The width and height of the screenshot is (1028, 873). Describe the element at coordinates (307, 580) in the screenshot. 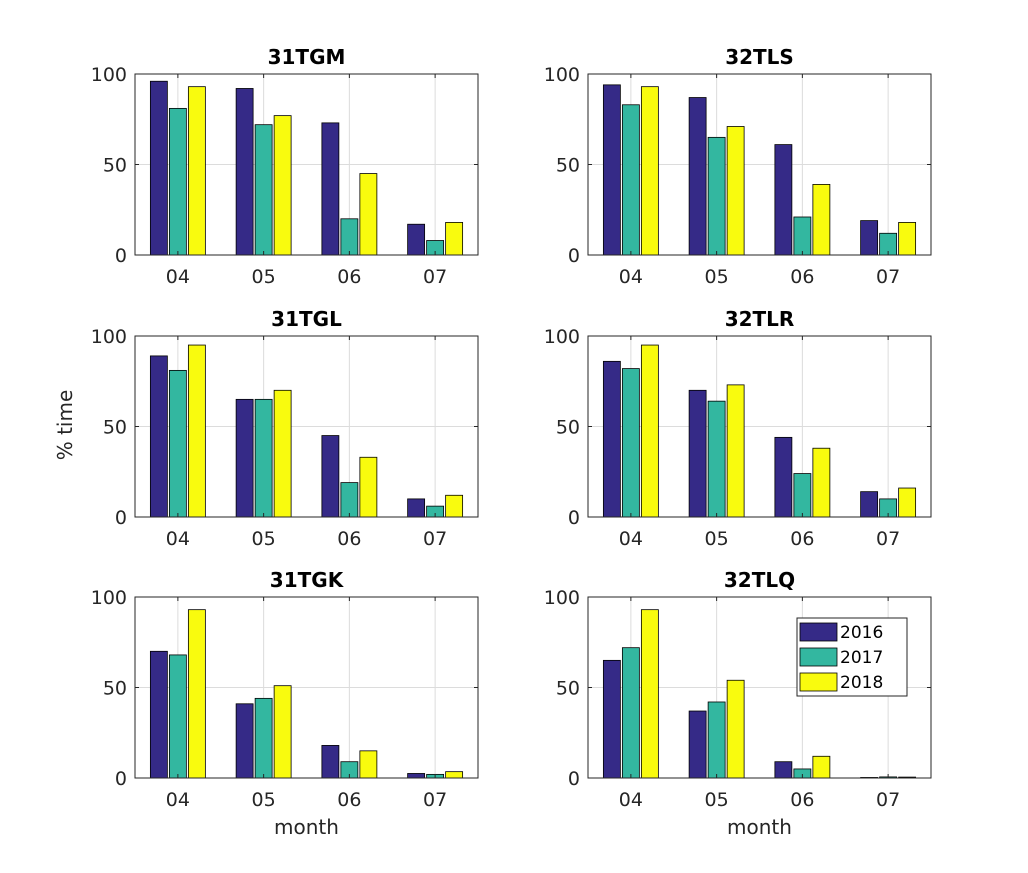

I see `panel-title: 31TGK` at that location.